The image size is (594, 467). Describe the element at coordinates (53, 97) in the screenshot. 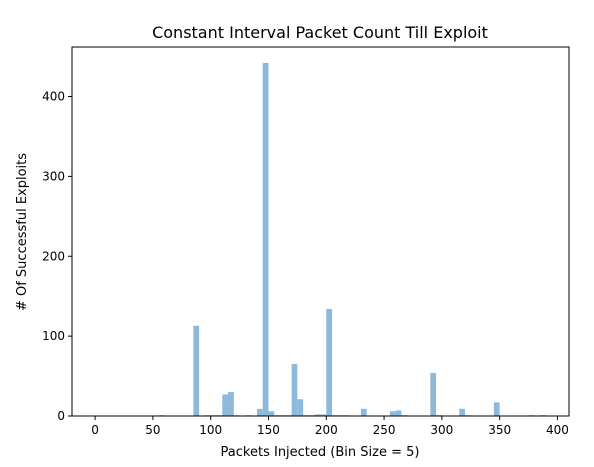

I see `y-tick-label: 400` at that location.